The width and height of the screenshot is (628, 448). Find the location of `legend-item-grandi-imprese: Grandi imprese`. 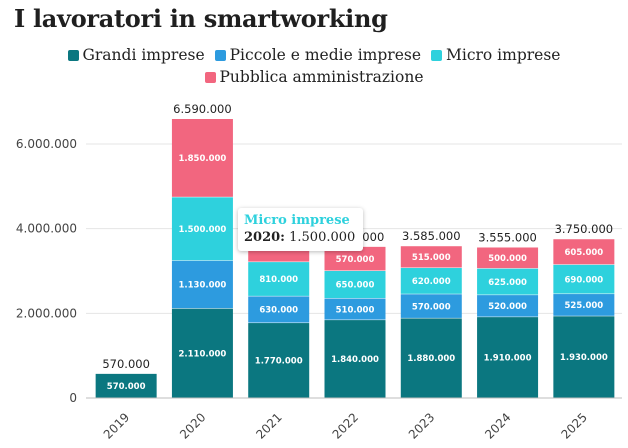

legend-item-grandi-imprese: Grandi imprese is located at coordinates (136, 55).